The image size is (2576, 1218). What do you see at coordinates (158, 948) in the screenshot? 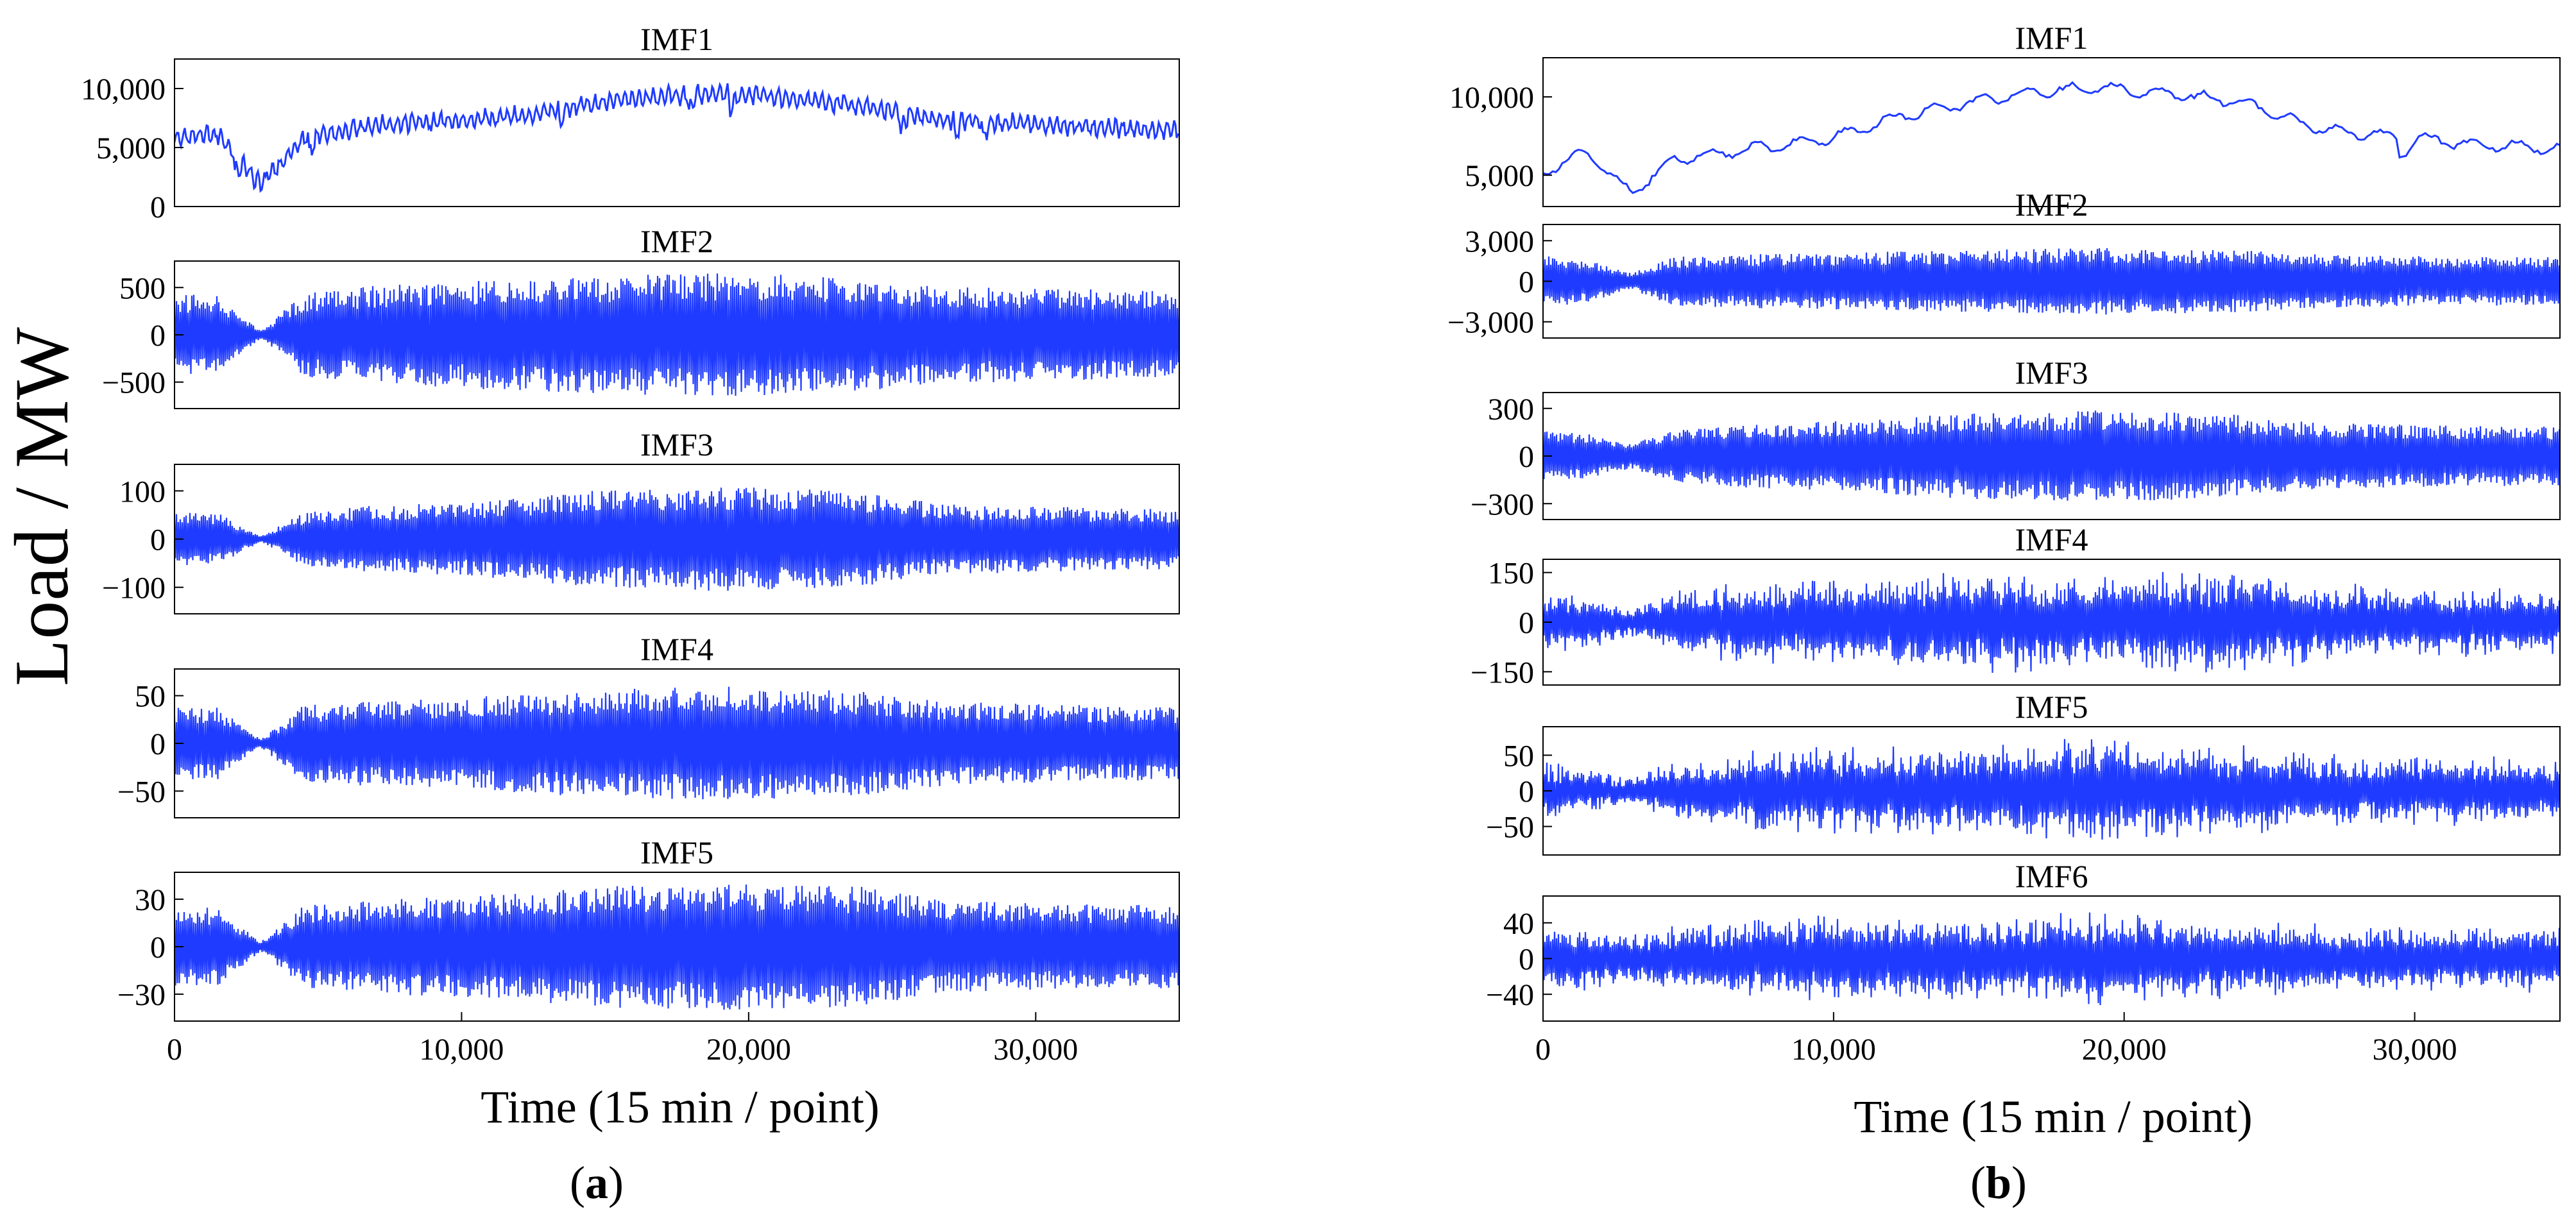
I see `y-tick-label-a-imf5: 0` at bounding box center [158, 948].